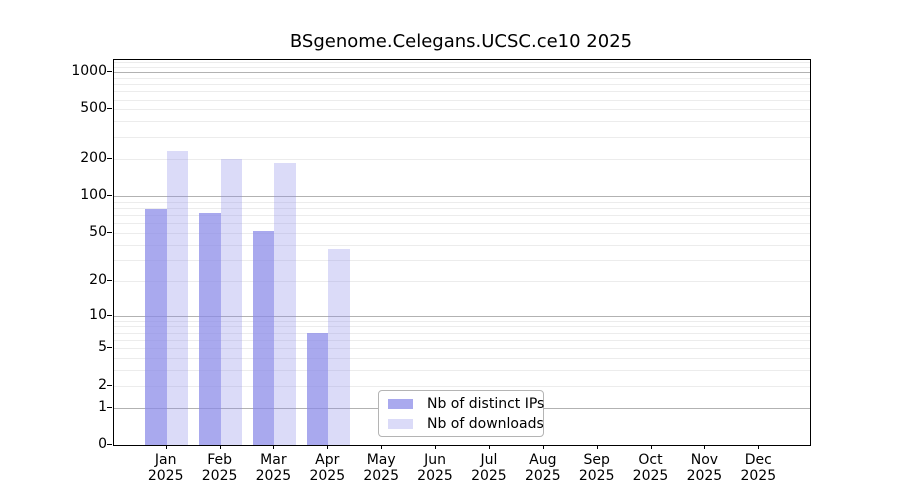  Describe the element at coordinates (758, 460) in the screenshot. I see `x-tick-month: Dec` at that location.